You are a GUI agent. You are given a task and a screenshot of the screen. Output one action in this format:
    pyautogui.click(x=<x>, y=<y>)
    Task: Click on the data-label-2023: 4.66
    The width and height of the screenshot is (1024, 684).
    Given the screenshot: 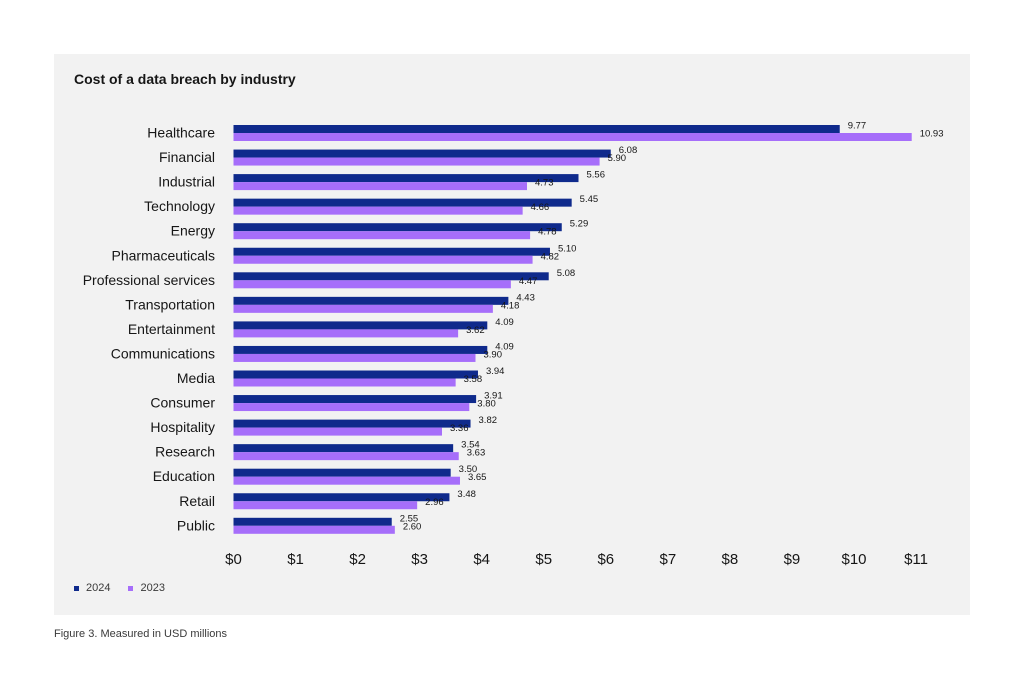 What is the action you would take?
    pyautogui.click(x=540, y=207)
    